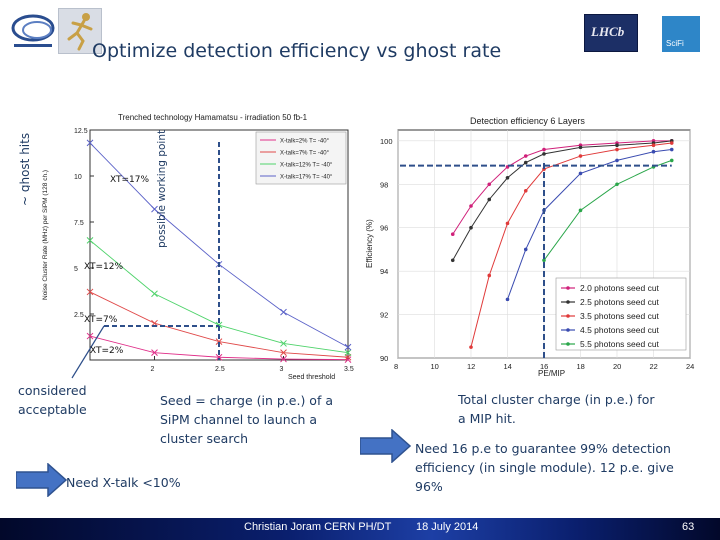 Image resolution: width=720 pixels, height=540 pixels. I want to click on efficiency-legend, so click(621, 314).